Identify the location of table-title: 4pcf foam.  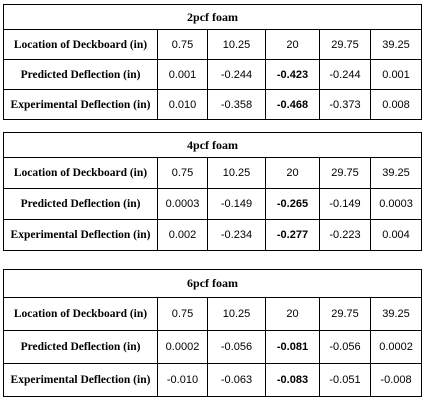
(212, 145).